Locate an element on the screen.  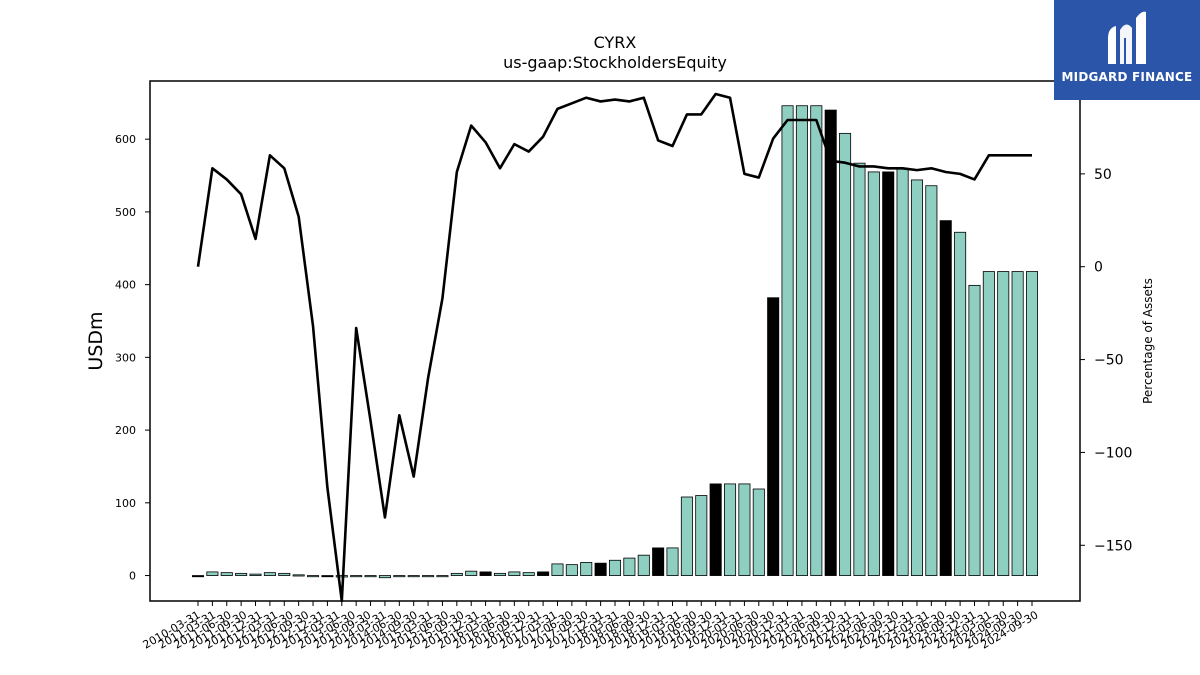
y2-tick-label: −50 is located at coordinates (1109, 361).